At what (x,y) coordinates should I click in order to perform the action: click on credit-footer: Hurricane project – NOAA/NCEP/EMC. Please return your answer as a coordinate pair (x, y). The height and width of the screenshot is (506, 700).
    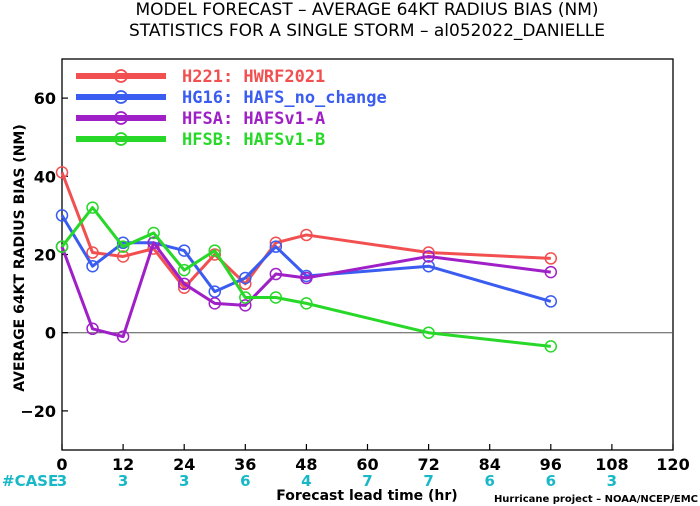
    Looking at the image, I should click on (596, 499).